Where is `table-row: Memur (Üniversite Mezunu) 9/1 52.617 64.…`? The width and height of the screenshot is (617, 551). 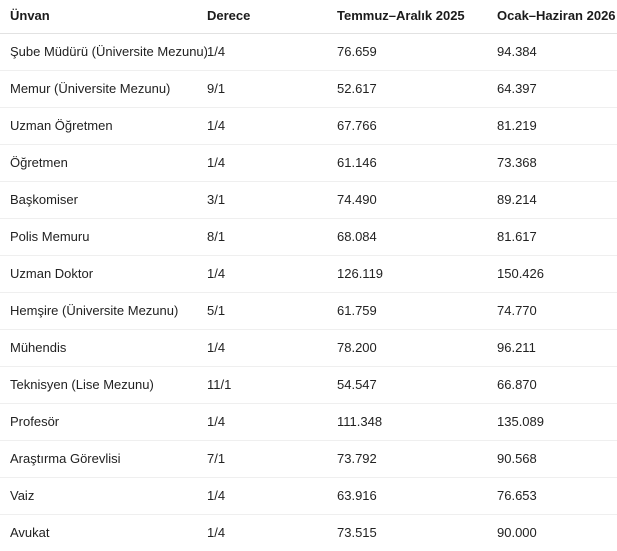
table-row: Memur (Üniversite Mezunu) 9/1 52.617 64.… is located at coordinates (308, 89).